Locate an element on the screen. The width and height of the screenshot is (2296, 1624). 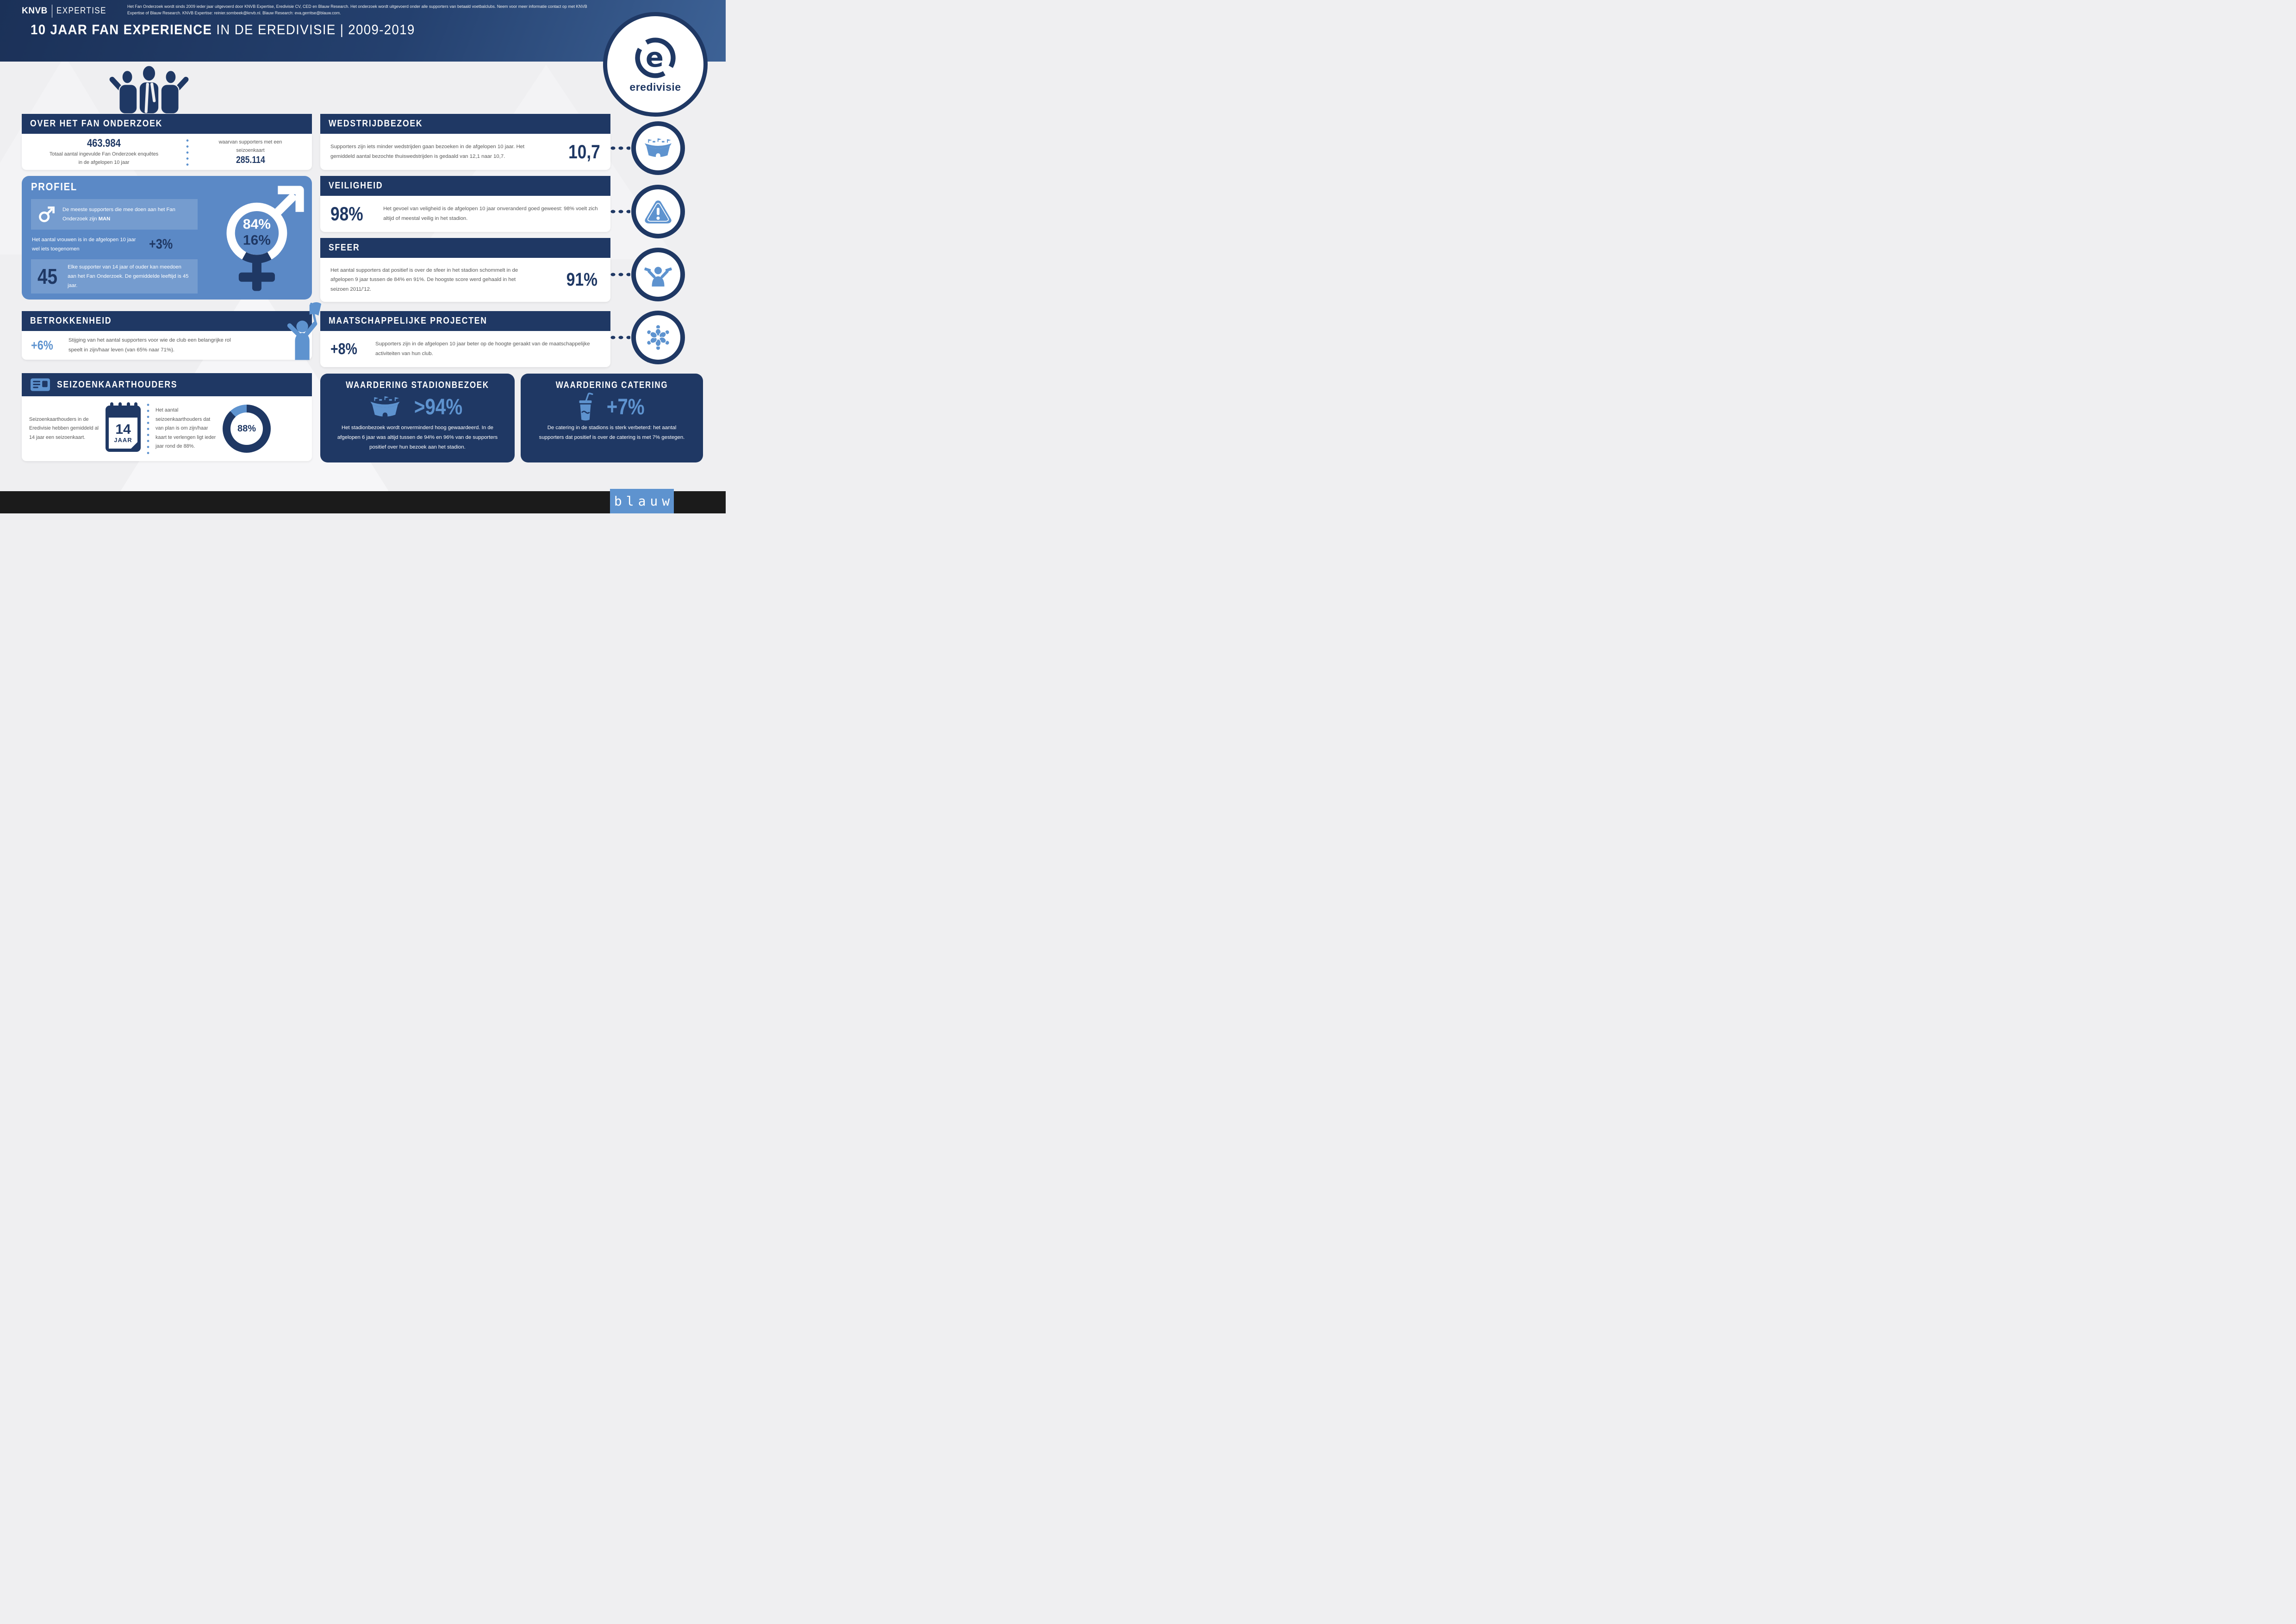
warning-icon is located at coordinates (658, 212).